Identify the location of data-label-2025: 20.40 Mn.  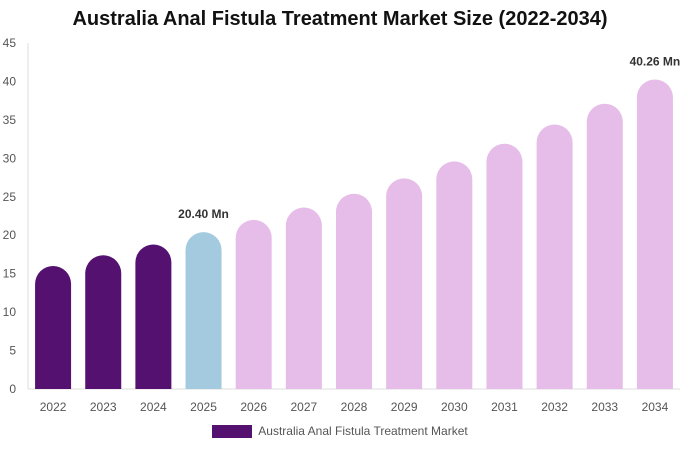
(203, 214).